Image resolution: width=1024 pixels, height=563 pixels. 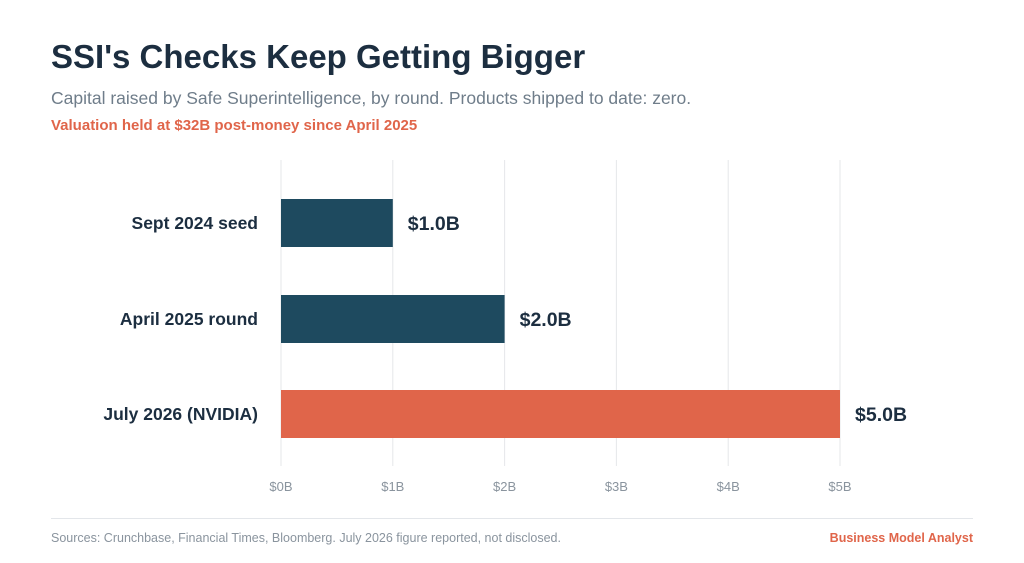 What do you see at coordinates (392, 486) in the screenshot?
I see `x-tick-label: $1B` at bounding box center [392, 486].